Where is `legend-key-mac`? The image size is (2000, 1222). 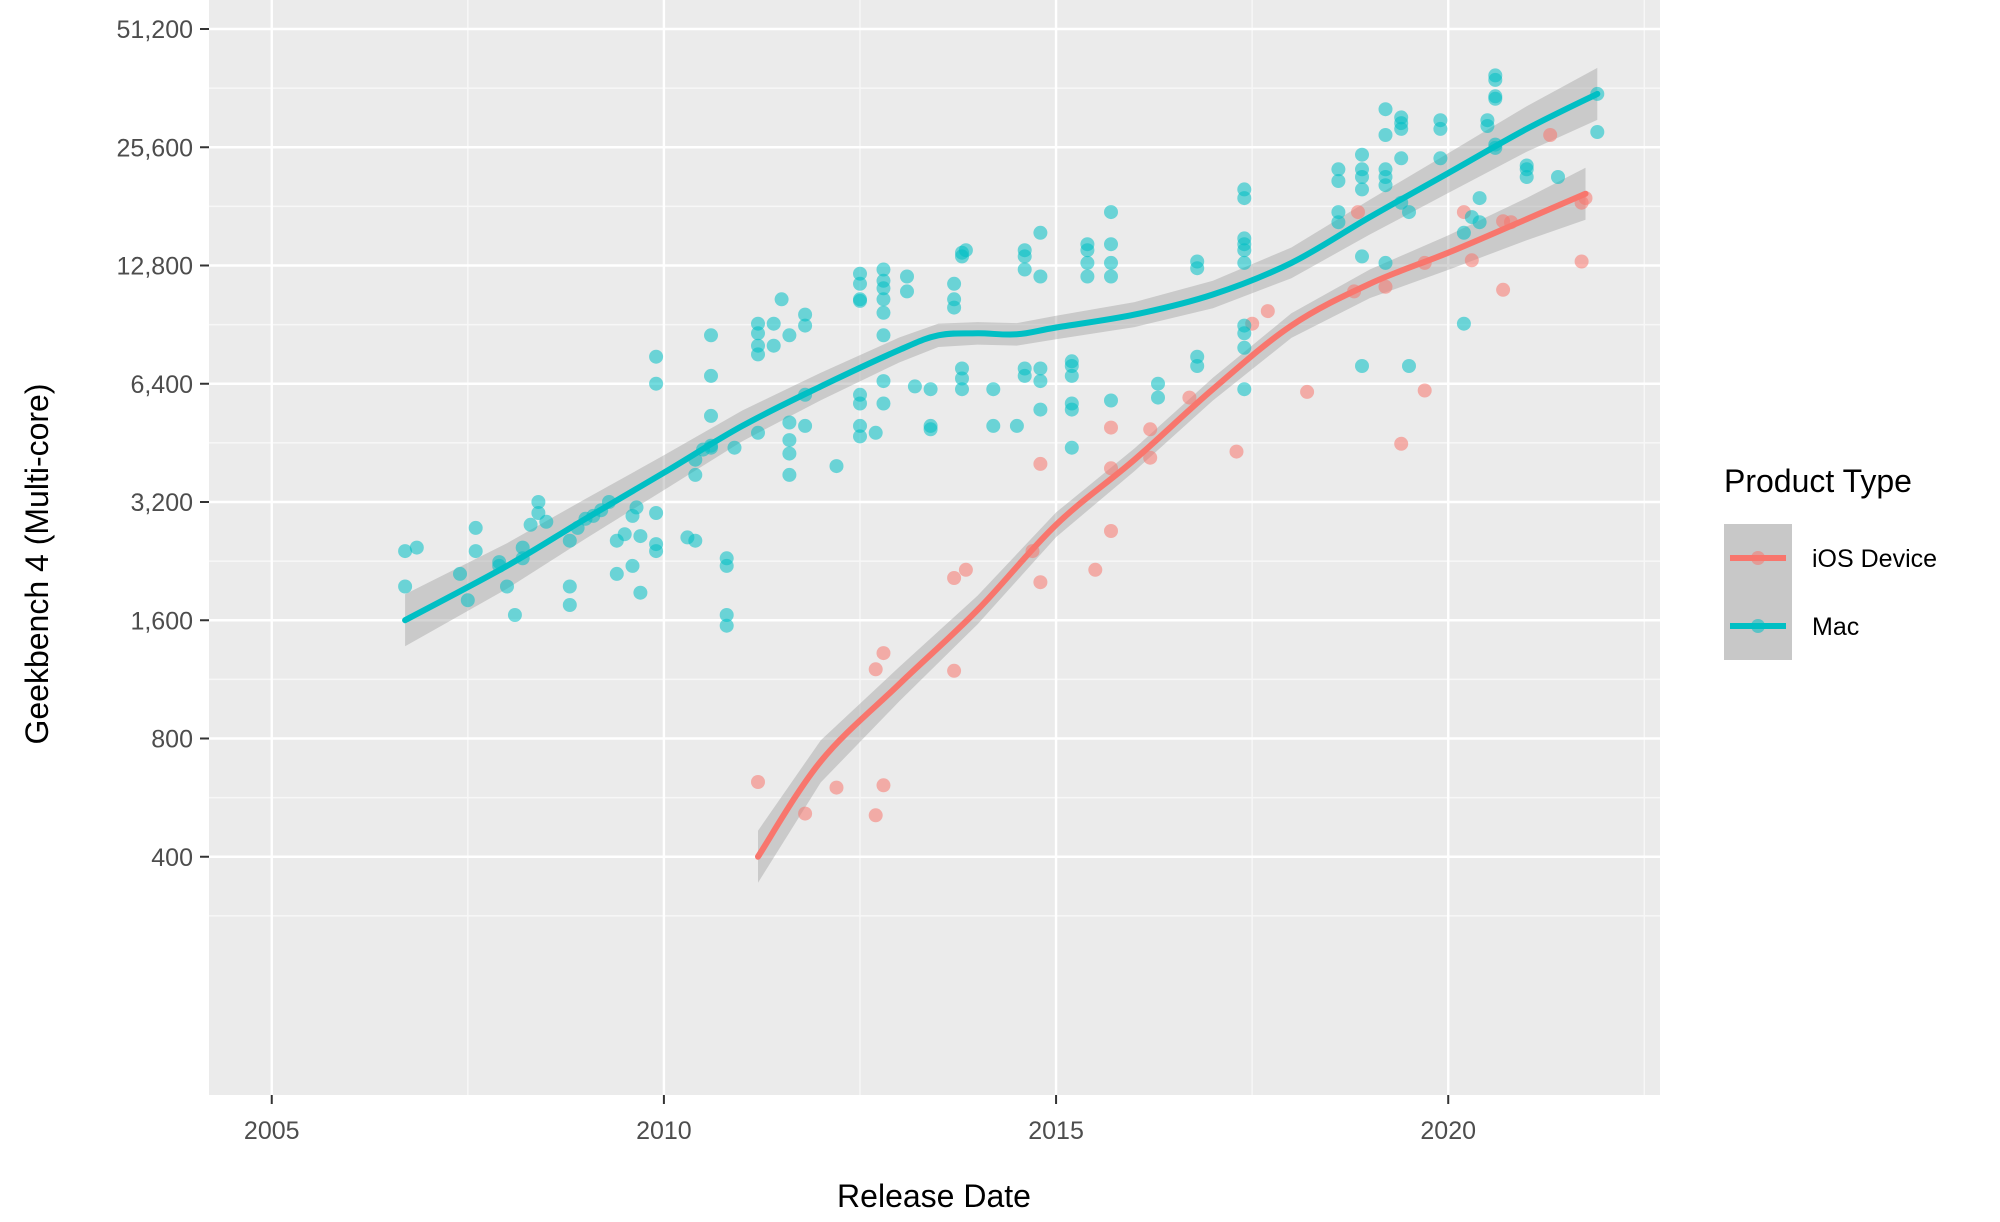
legend-key-mac is located at coordinates (1758, 626).